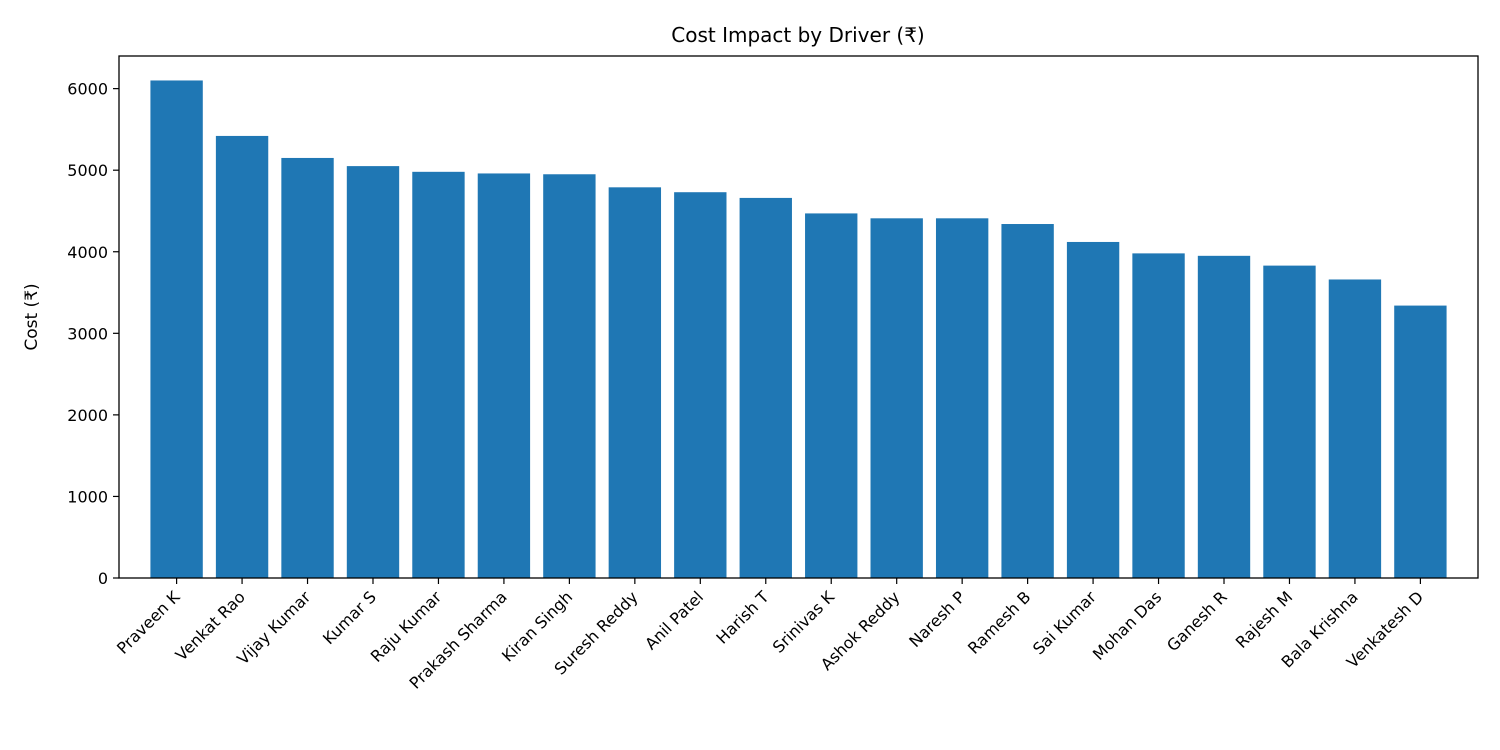 This screenshot has width=1500, height=750. Describe the element at coordinates (103, 578) in the screenshot. I see `y-tick-label: 0` at that location.